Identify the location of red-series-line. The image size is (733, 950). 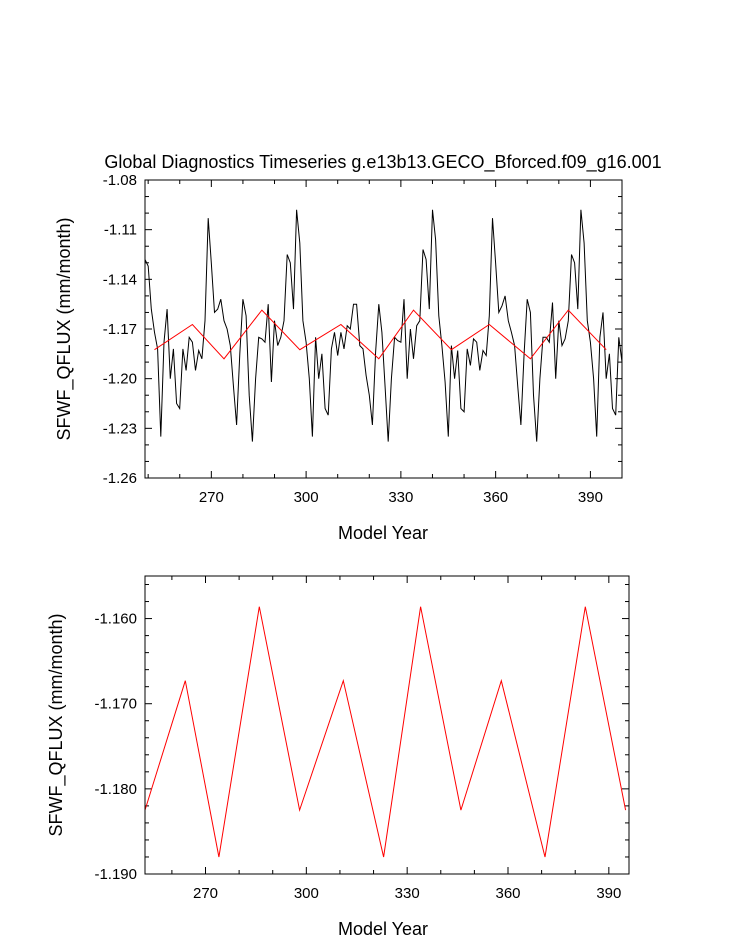
(380, 334).